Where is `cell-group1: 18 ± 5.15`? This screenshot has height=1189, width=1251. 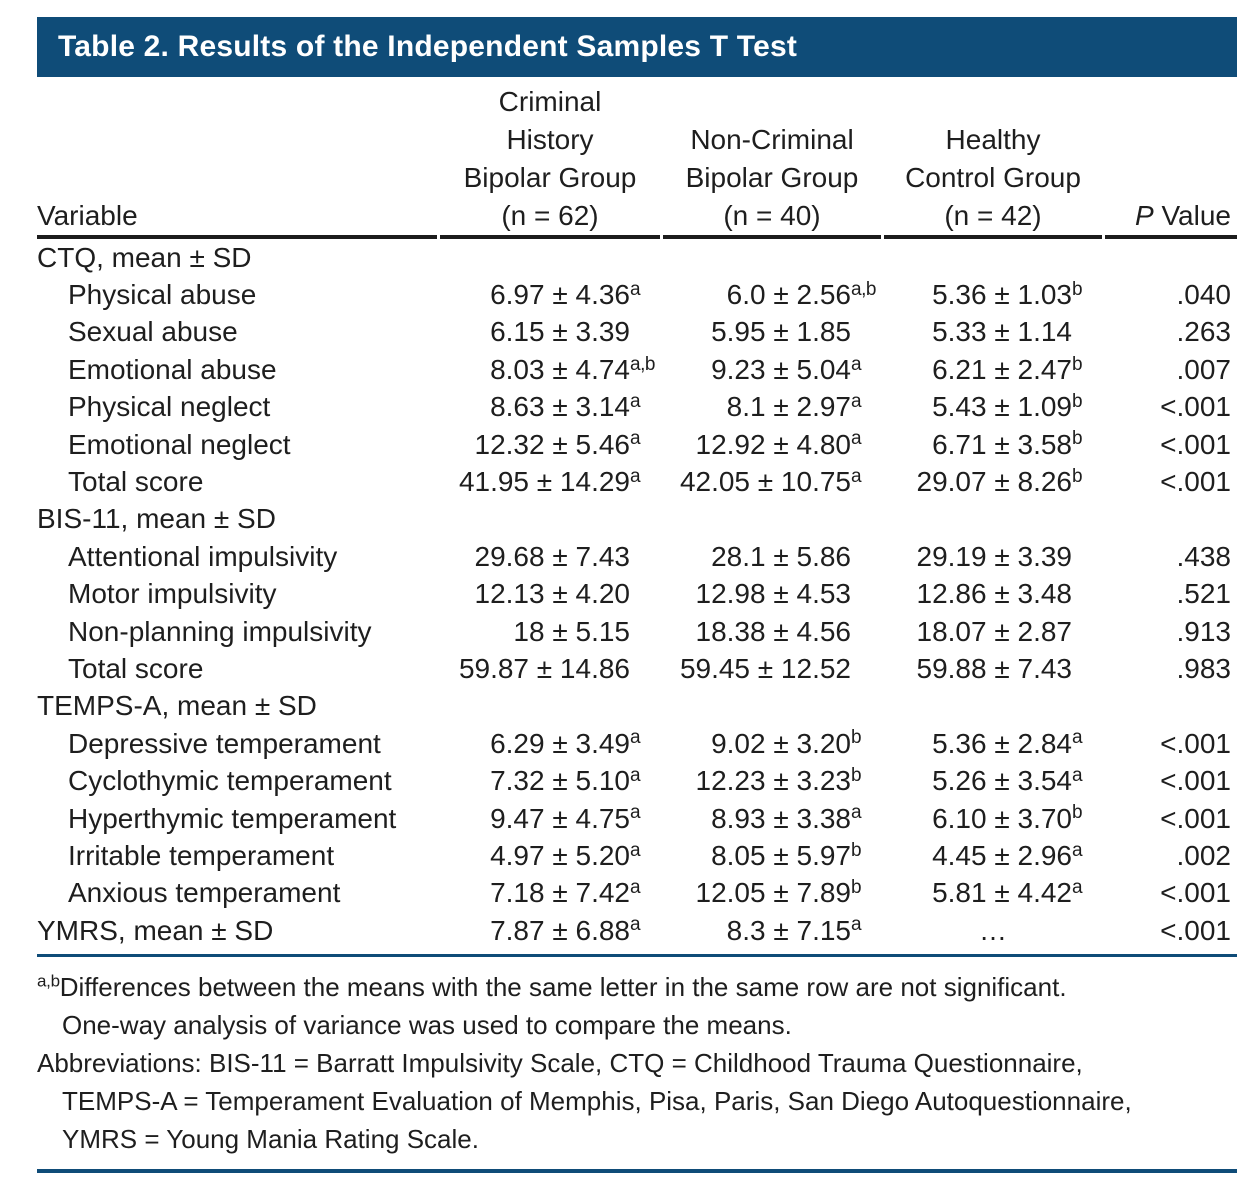
cell-group1: 18 ± 5.15 is located at coordinates (550, 632).